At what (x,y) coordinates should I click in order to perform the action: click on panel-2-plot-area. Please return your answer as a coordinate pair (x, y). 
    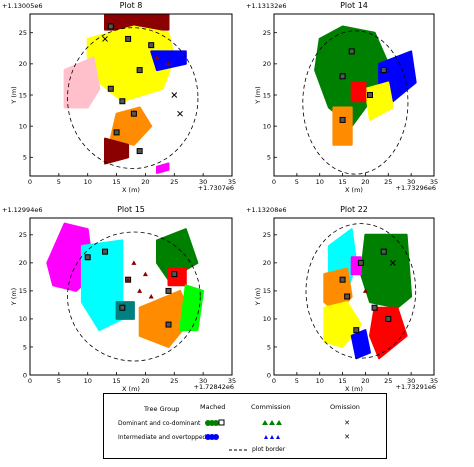
    Looking at the image, I should click on (359, 100).